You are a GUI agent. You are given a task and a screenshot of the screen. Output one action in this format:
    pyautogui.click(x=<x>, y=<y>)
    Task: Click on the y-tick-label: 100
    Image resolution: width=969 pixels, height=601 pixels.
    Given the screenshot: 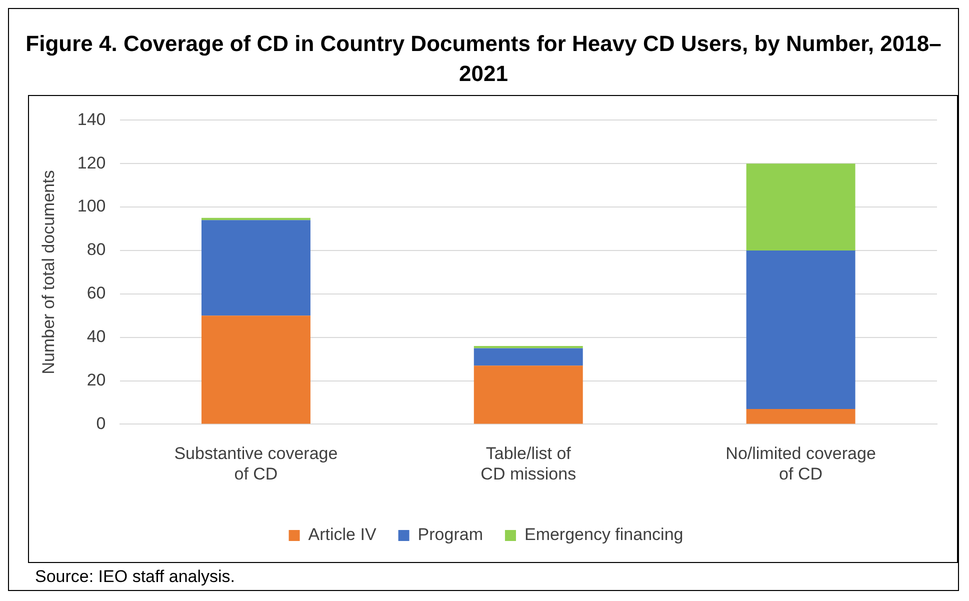 What is the action you would take?
    pyautogui.click(x=91, y=206)
    